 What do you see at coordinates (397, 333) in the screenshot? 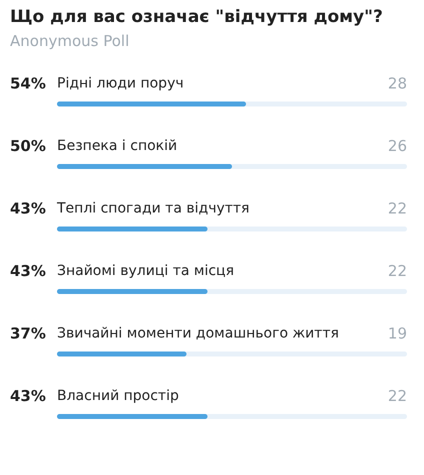
I see `annotation: 19` at bounding box center [397, 333].